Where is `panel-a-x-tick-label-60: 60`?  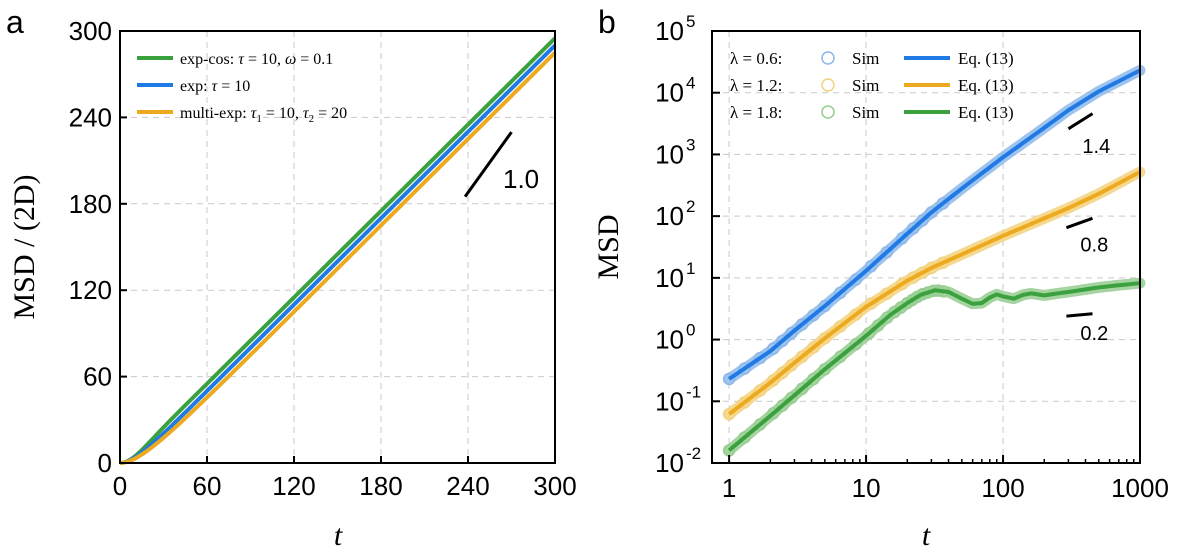 panel-a-x-tick-label-60: 60 is located at coordinates (207, 486).